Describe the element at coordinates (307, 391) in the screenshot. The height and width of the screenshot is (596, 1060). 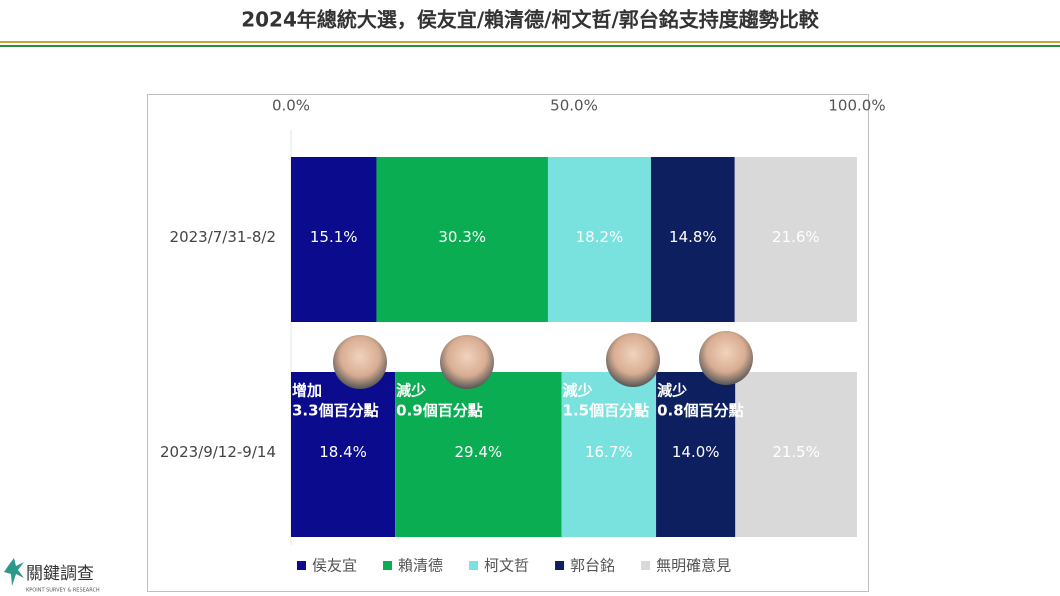
I see `annotation: 增加` at that location.